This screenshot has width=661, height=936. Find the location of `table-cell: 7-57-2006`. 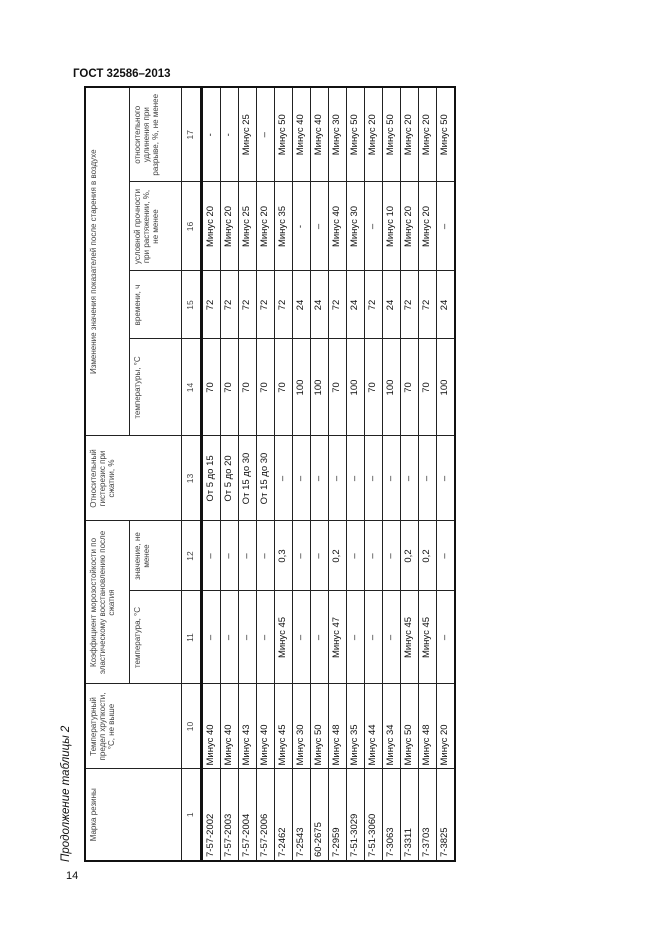

table-cell: 7-57-2006 is located at coordinates (265, 815).